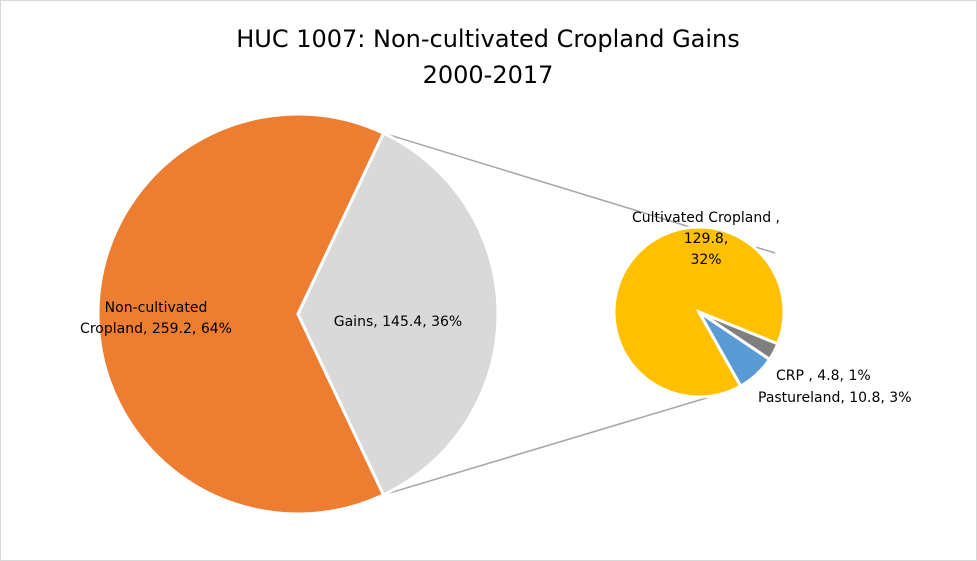 The height and width of the screenshot is (561, 977). What do you see at coordinates (488, 39) in the screenshot?
I see `chart-title: HUC 1007: Non-cultivated Cropland Gains` at bounding box center [488, 39].